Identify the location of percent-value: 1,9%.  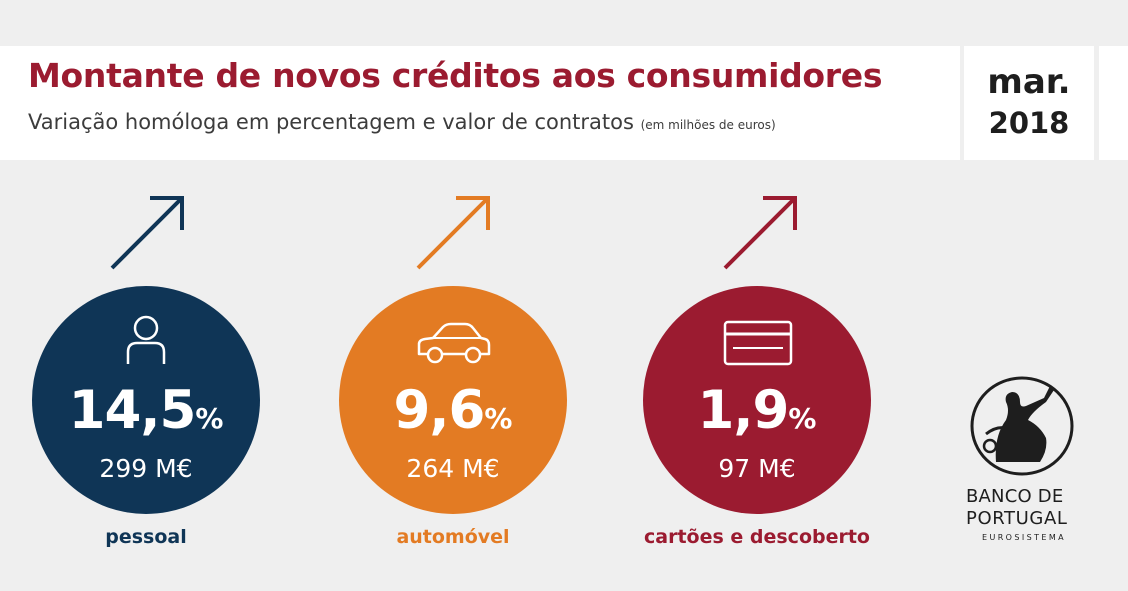
(757, 410).